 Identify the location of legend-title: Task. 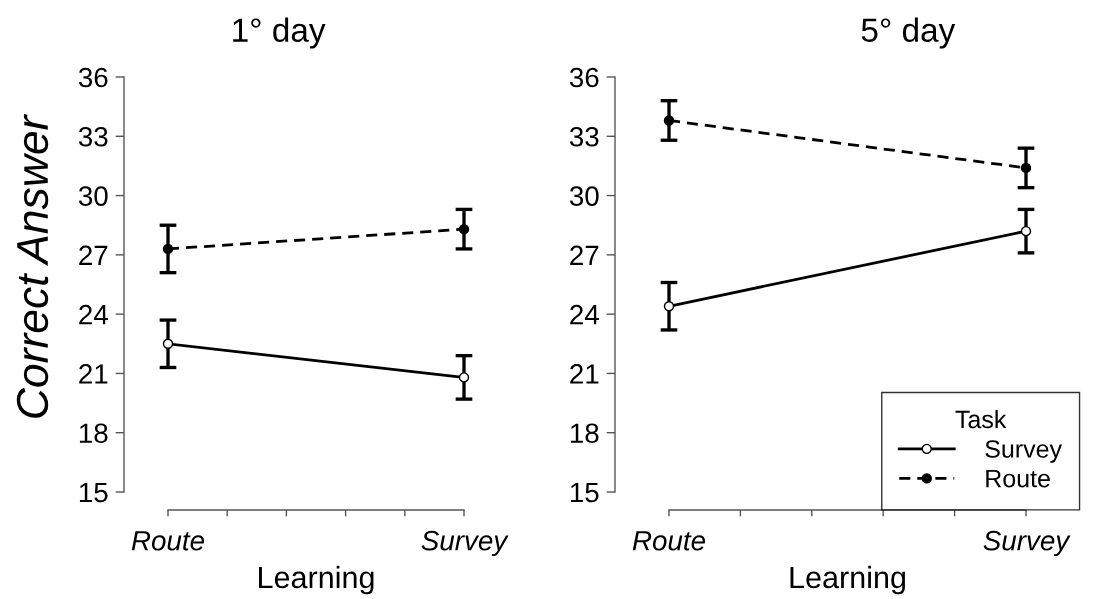
(981, 419).